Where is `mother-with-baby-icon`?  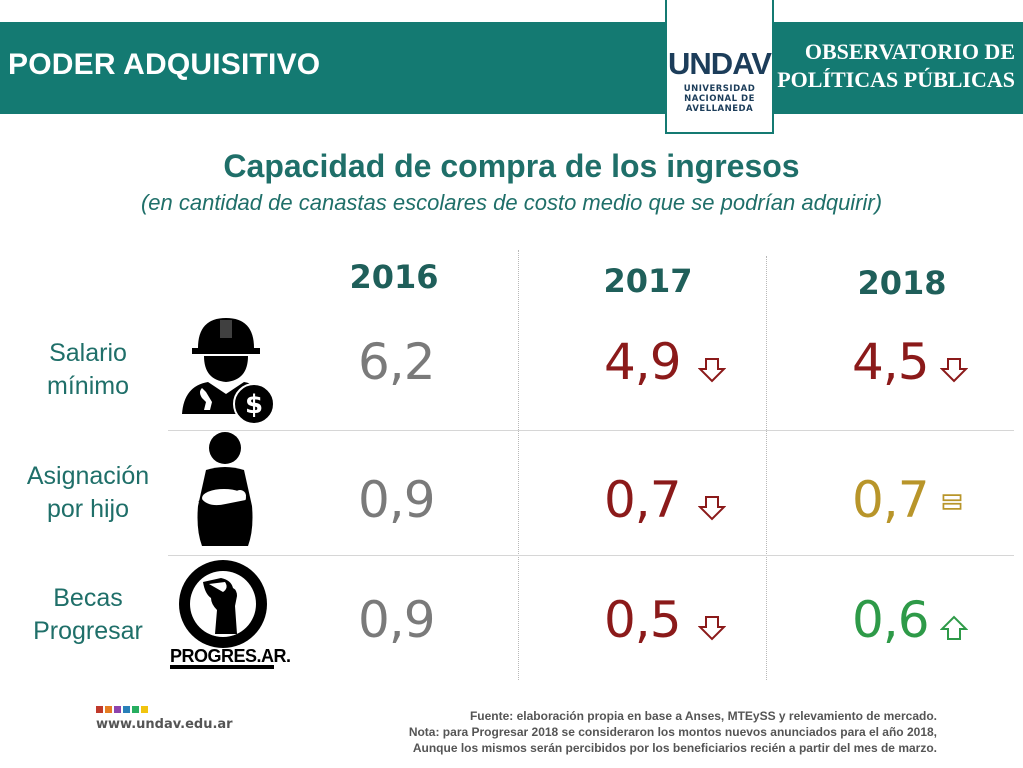 mother-with-baby-icon is located at coordinates (225, 489).